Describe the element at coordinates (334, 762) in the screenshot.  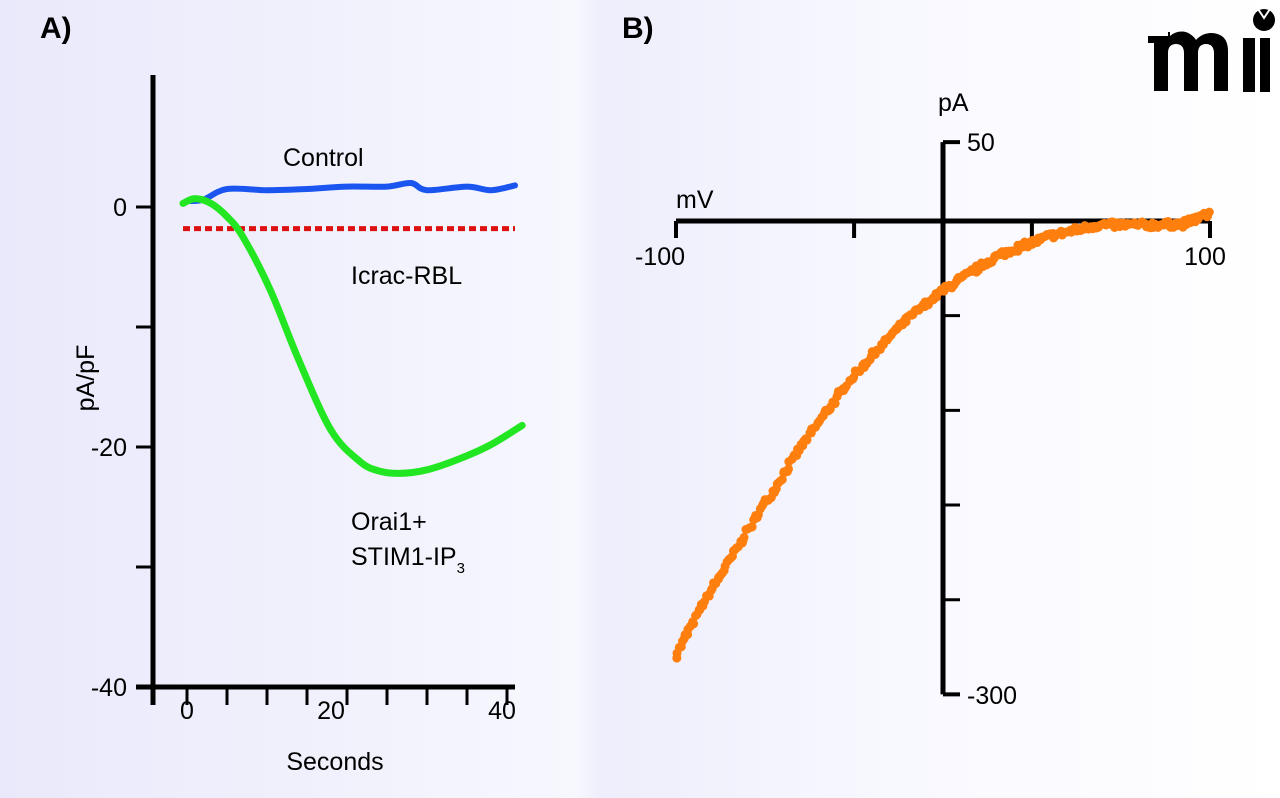
I see `x-axis-label: Seconds` at that location.